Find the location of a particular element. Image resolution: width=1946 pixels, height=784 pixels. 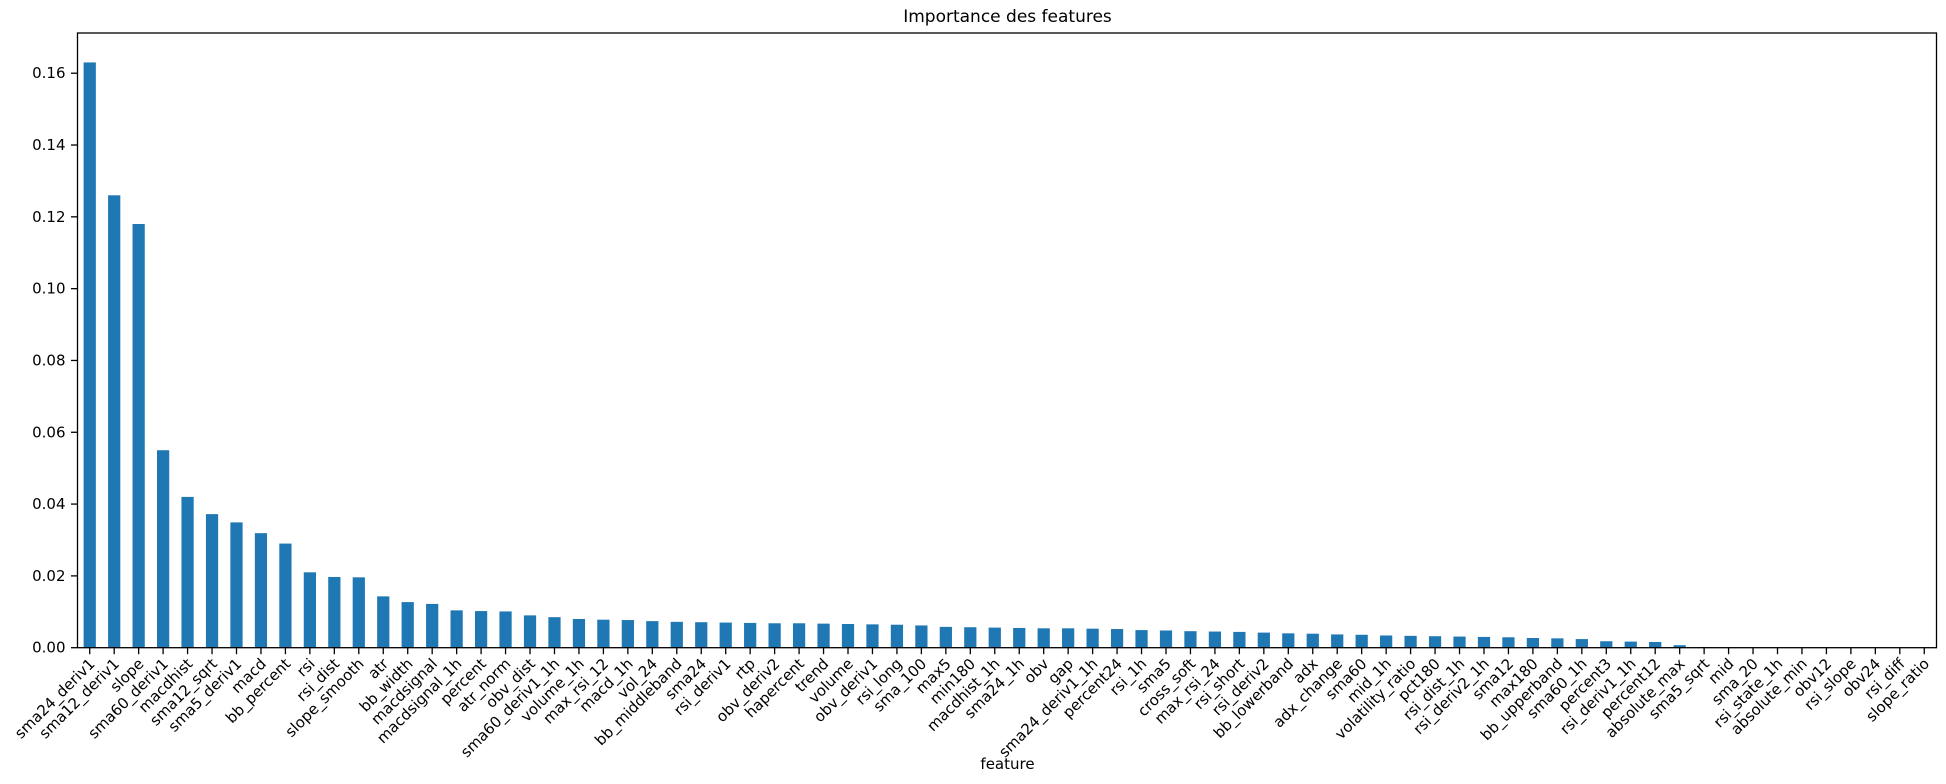

bar-percent12 is located at coordinates (1655, 644).